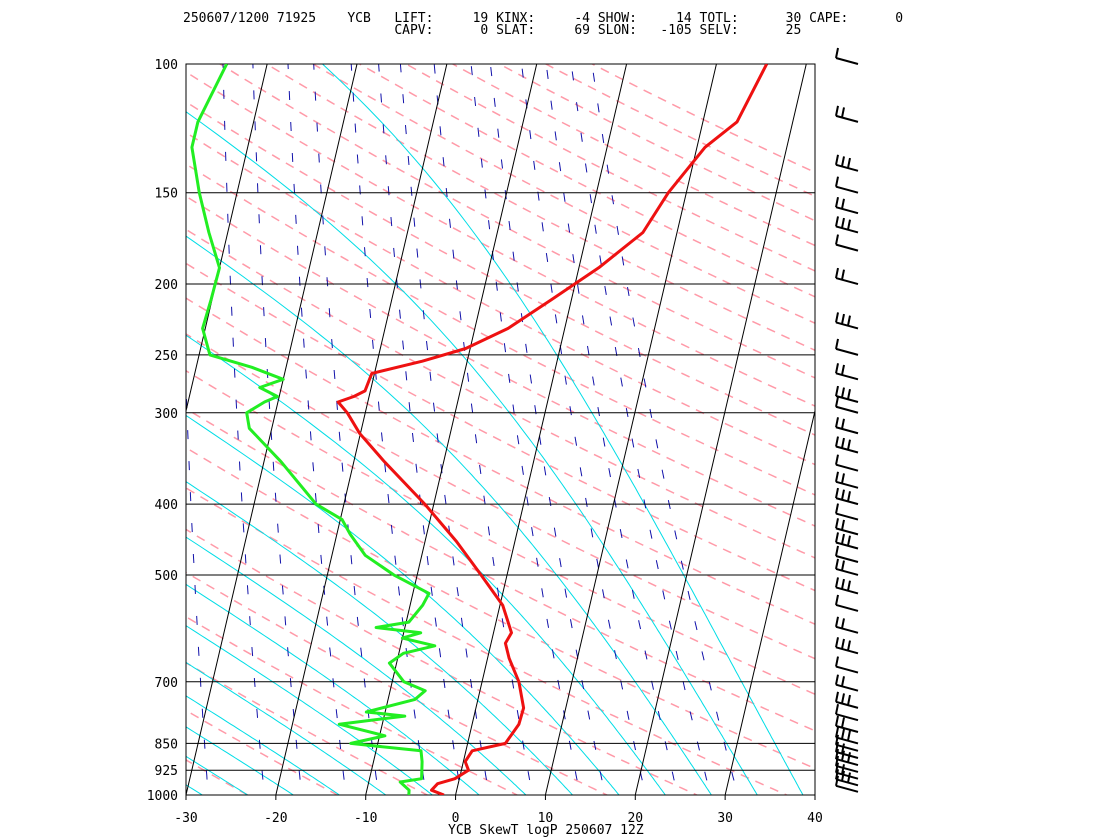  Describe the element at coordinates (546, 830) in the screenshot. I see `chart-caption: YCB SkewT logP 250607 12Z` at that location.